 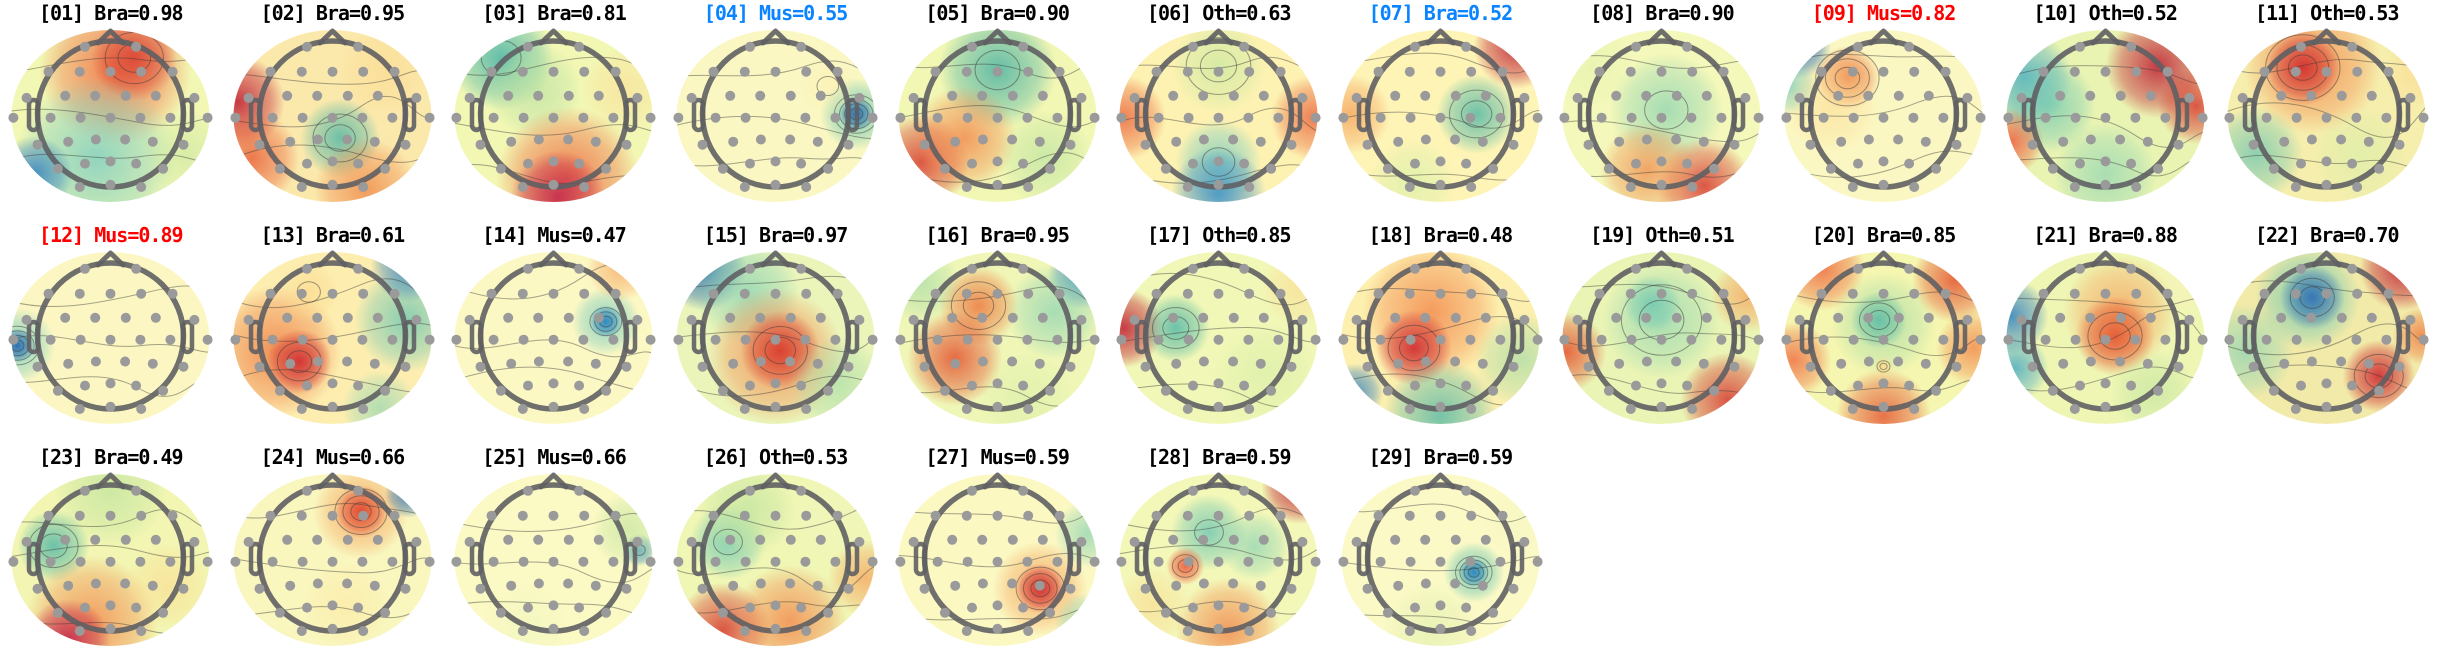 What do you see at coordinates (1884, 235) in the screenshot?
I see `component-label: [20] Bra=0.85` at bounding box center [1884, 235].